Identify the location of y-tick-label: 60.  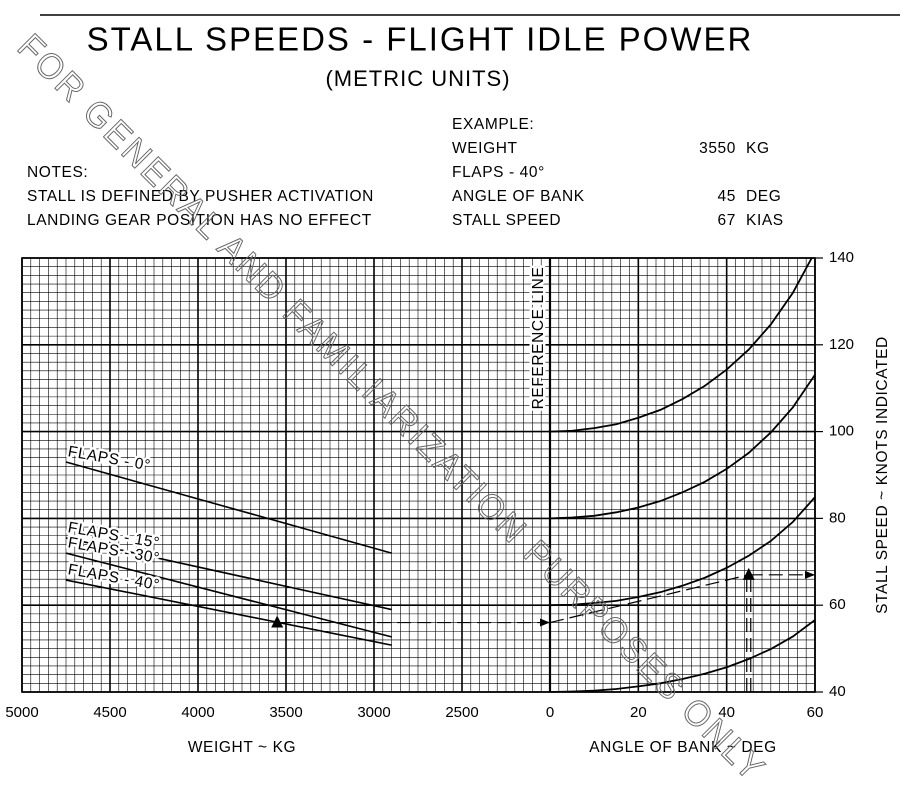
(837, 604).